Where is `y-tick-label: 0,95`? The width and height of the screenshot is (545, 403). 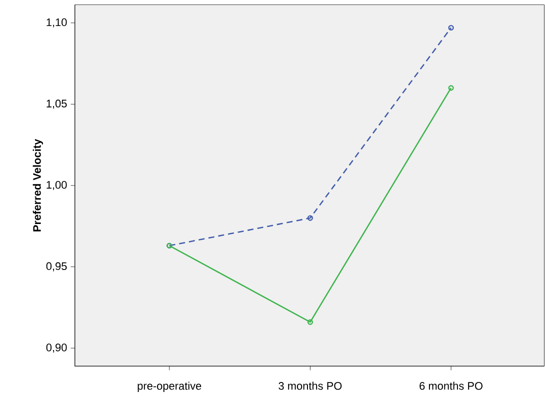
y-tick-label: 0,95 is located at coordinates (56, 267).